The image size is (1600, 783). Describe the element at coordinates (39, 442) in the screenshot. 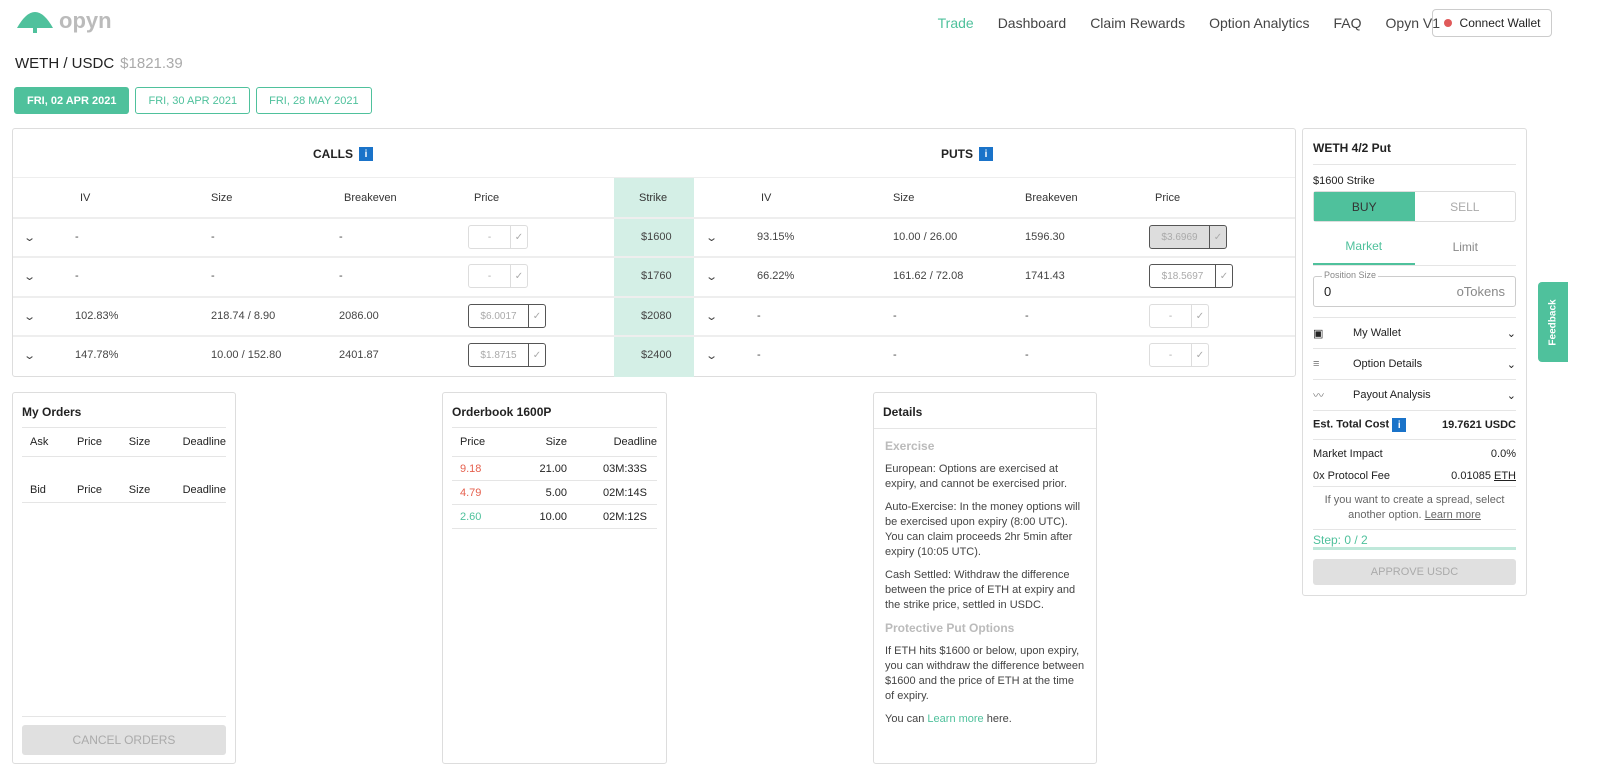

I see `col-ask: Ask` at that location.